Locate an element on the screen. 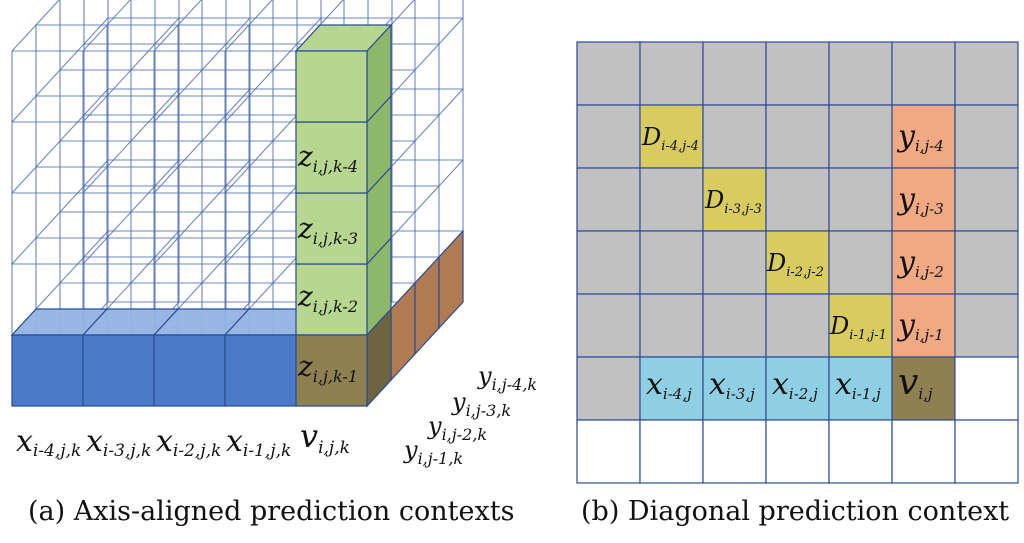  grid-y-label-2: yi,j-2 is located at coordinates (920, 263).